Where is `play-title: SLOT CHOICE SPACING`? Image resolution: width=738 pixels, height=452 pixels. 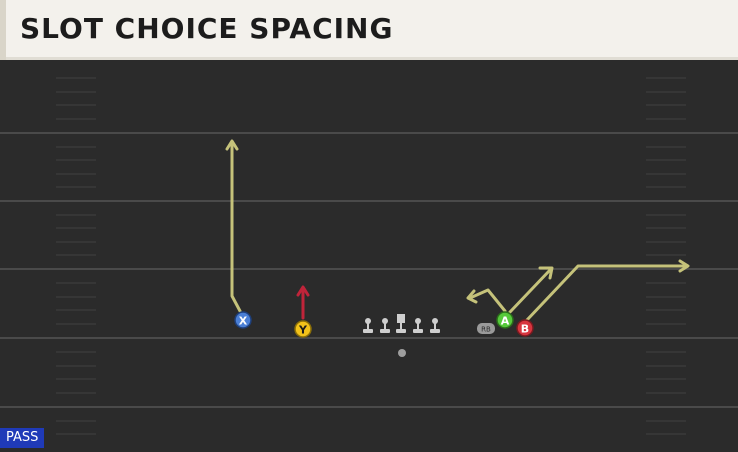
play-title: SLOT CHOICE SPACING is located at coordinates (206, 28).